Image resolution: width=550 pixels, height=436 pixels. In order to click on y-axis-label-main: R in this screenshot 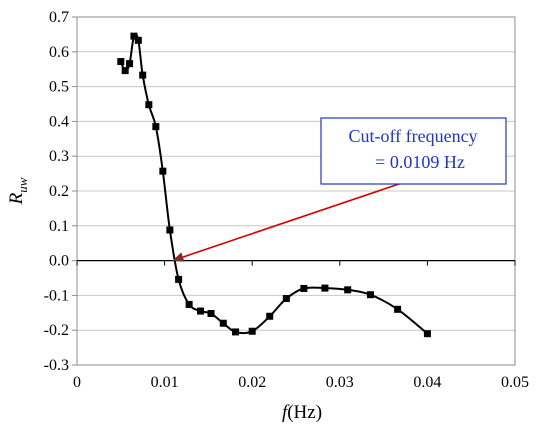, I will do `click(16, 198)`.